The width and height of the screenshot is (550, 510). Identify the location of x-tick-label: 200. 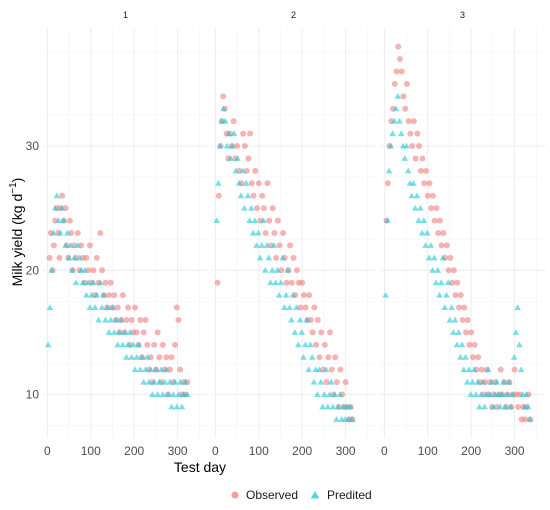
(302, 451).